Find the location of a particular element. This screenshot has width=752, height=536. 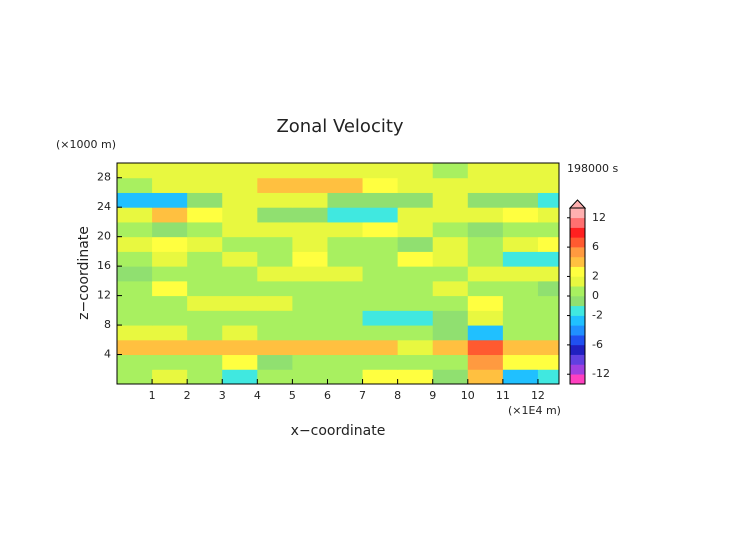

x-tick-label: 9 is located at coordinates (432, 395).